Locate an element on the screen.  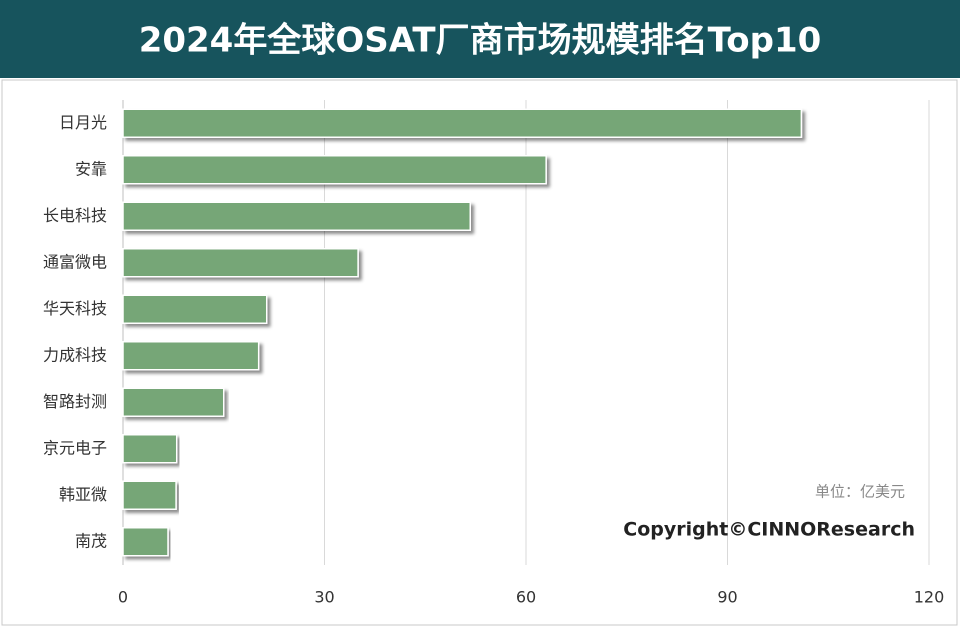
copyright: Copyright©CINNOResearch is located at coordinates (769, 530).